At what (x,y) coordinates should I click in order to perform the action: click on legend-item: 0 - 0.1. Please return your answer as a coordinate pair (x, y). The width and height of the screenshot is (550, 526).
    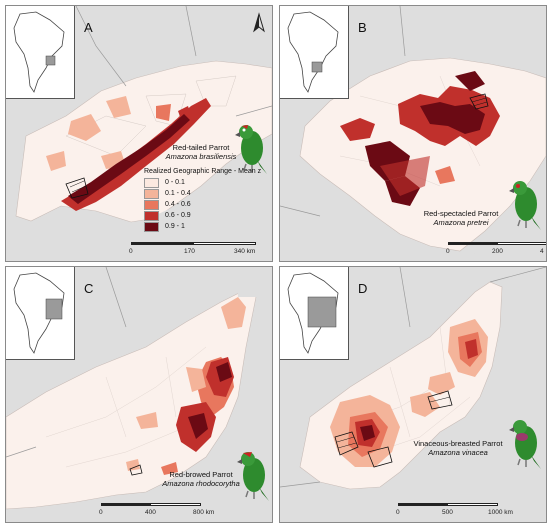
    Looking at the image, I should click on (202, 182).